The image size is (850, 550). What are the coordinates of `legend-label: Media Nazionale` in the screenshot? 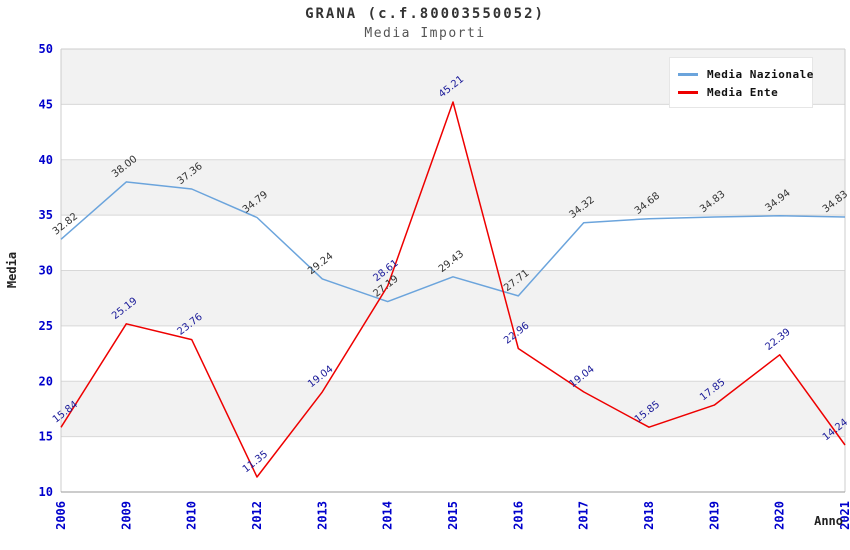 It's located at (760, 74).